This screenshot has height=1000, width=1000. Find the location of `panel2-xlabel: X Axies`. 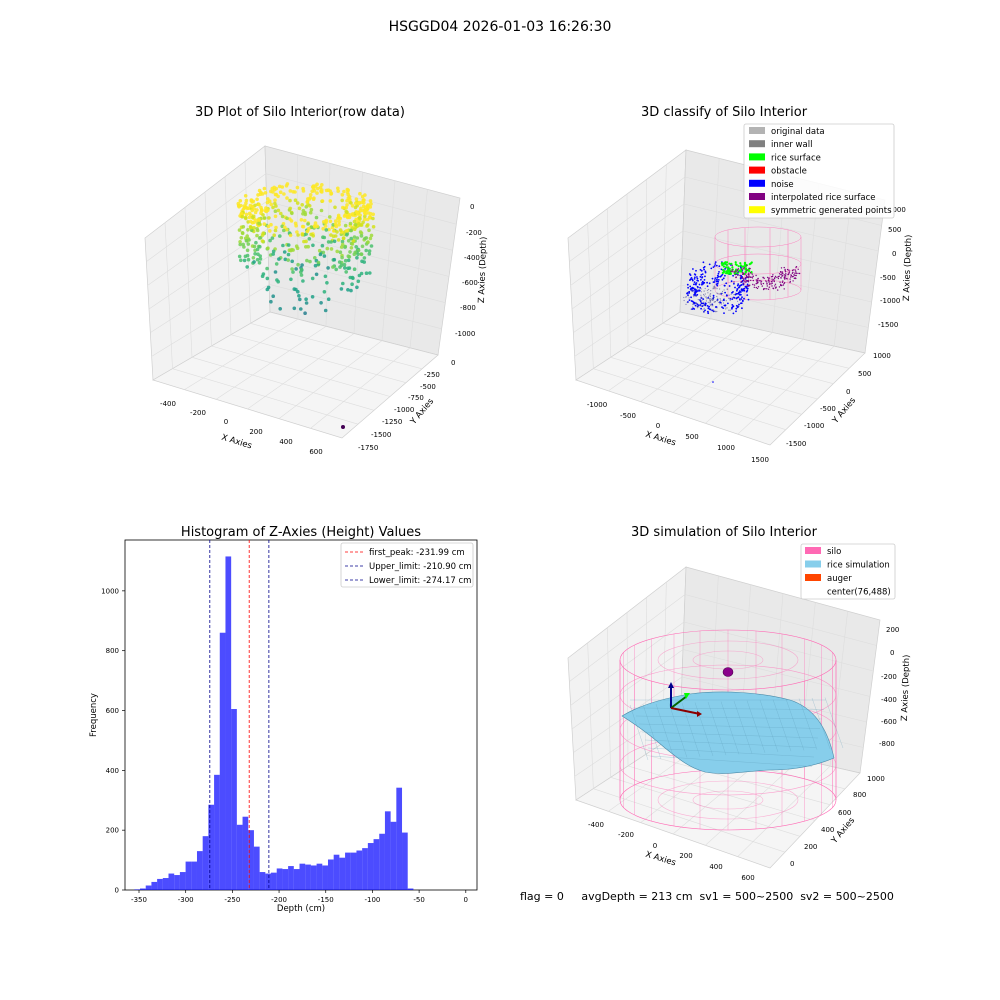

panel2-xlabel: X Axies is located at coordinates (660, 439).